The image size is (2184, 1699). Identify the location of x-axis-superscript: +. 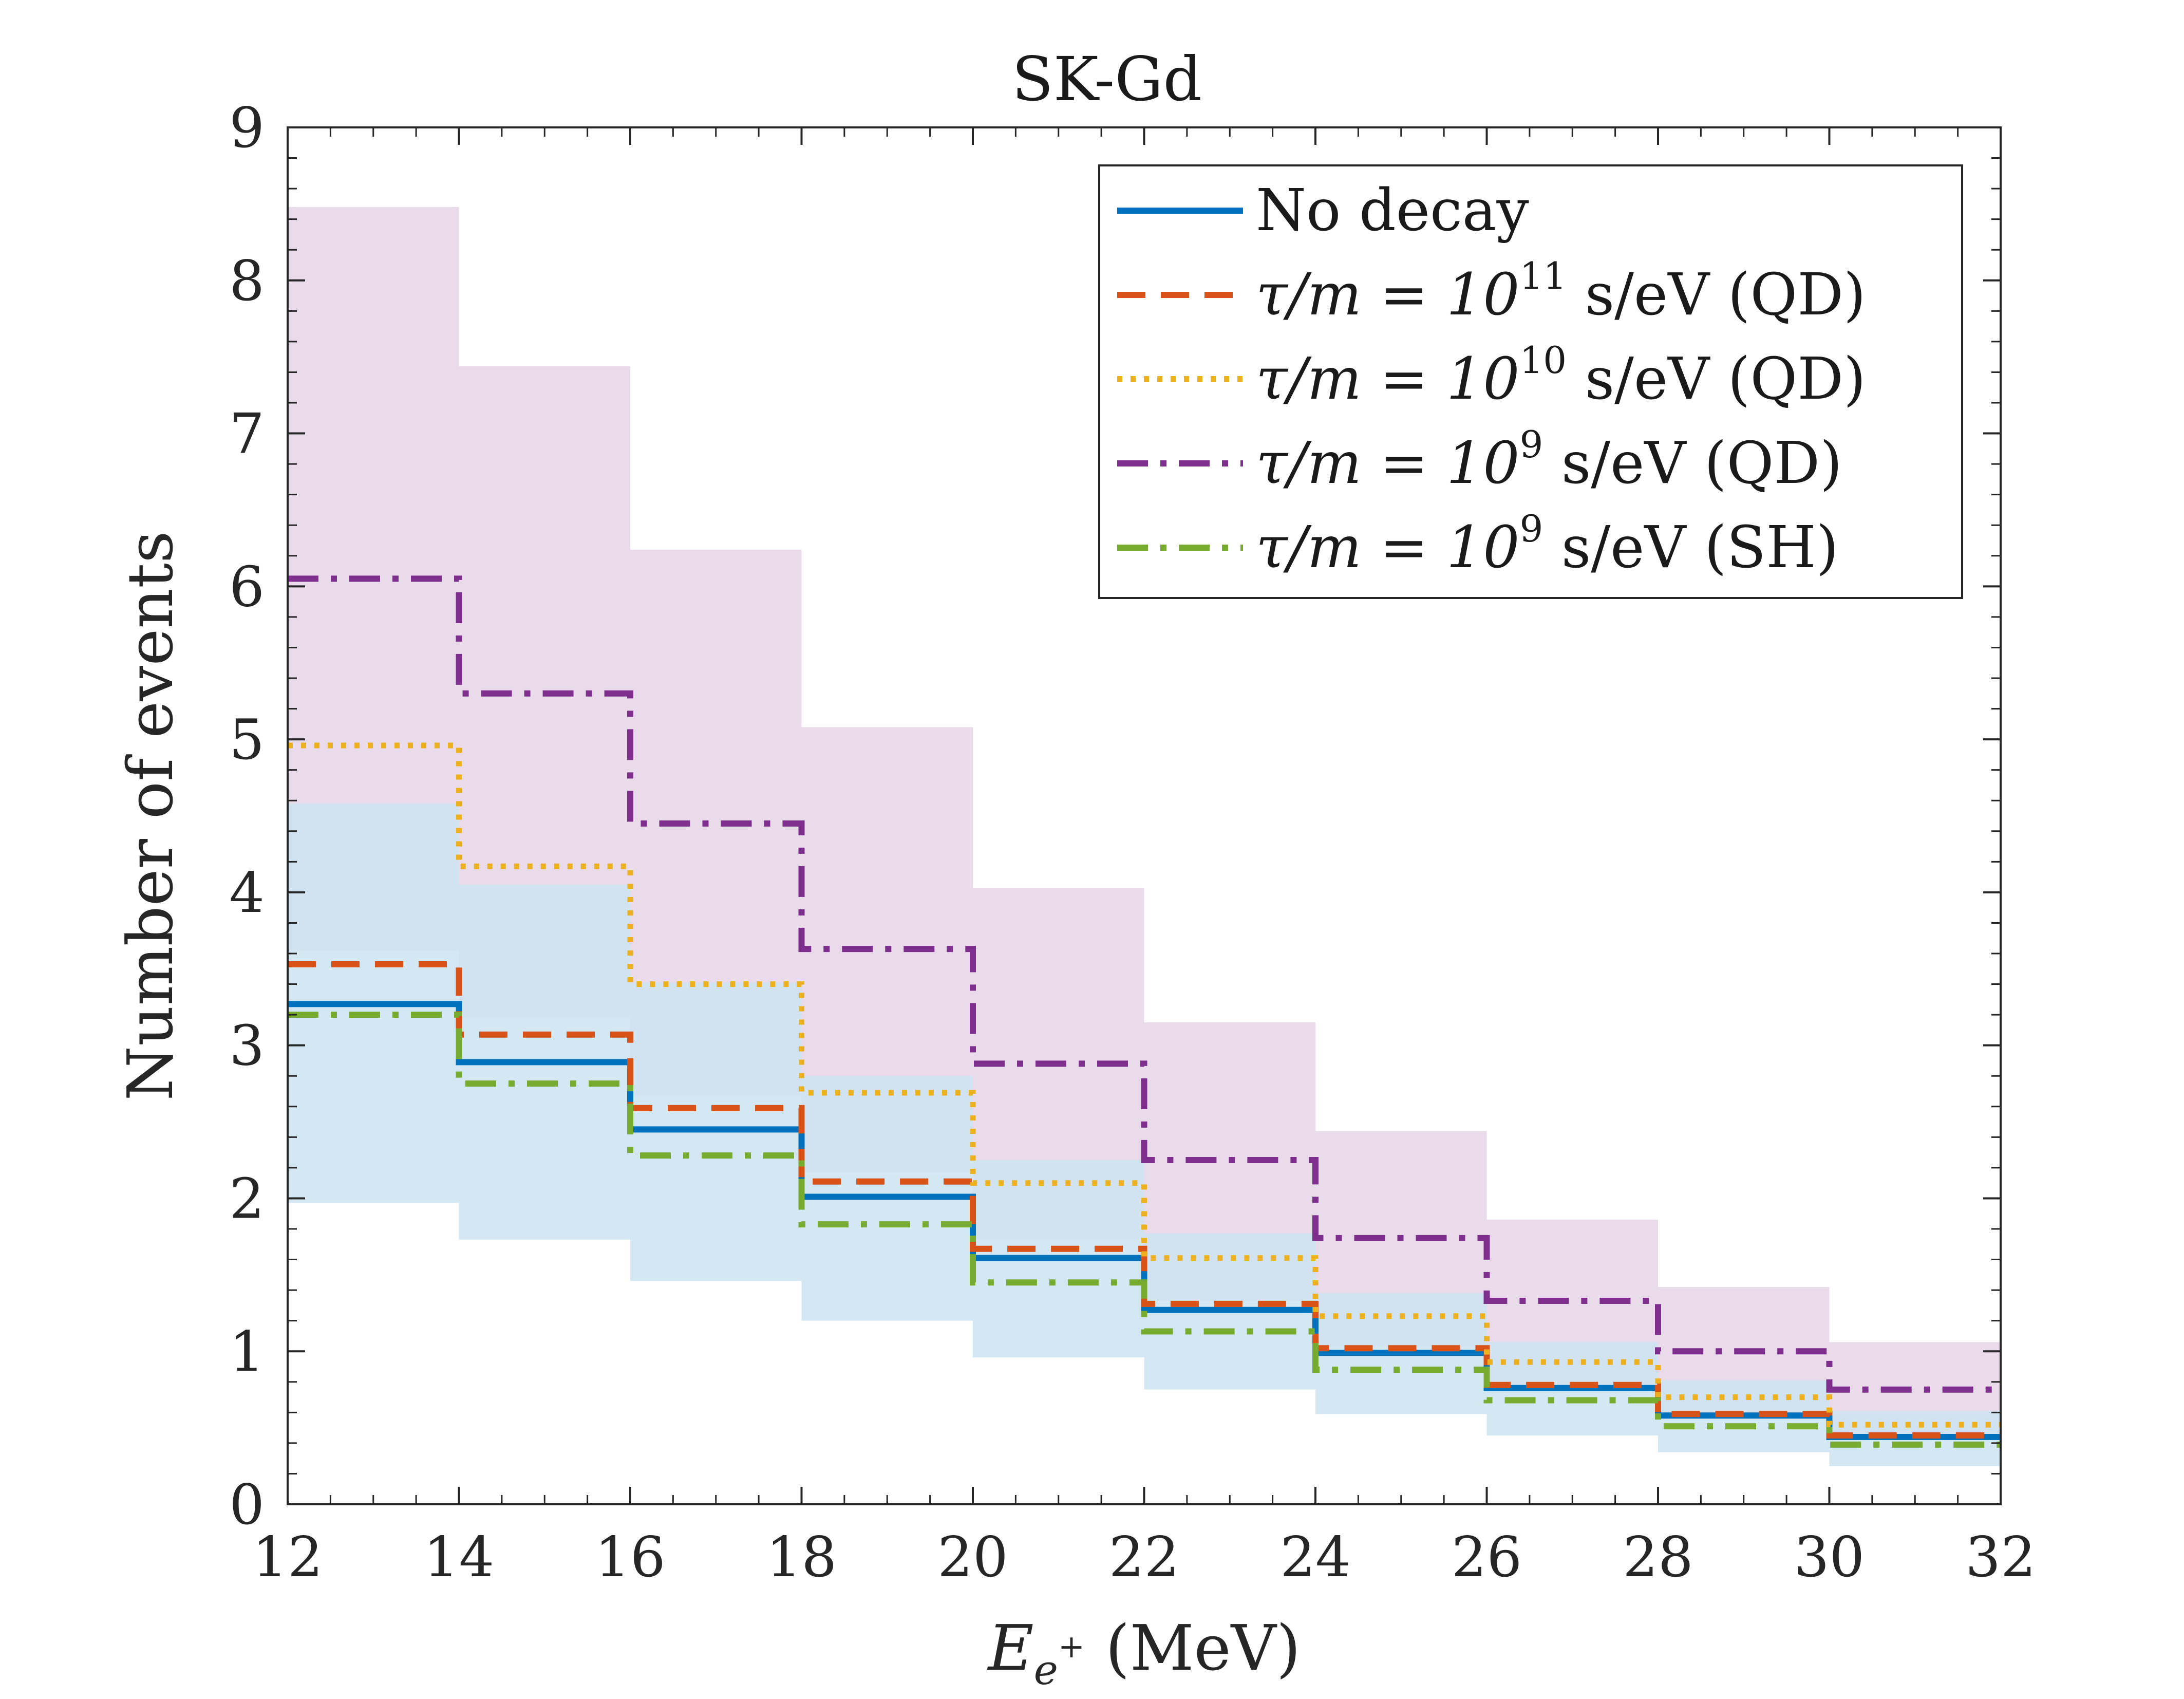
(1071, 1646).